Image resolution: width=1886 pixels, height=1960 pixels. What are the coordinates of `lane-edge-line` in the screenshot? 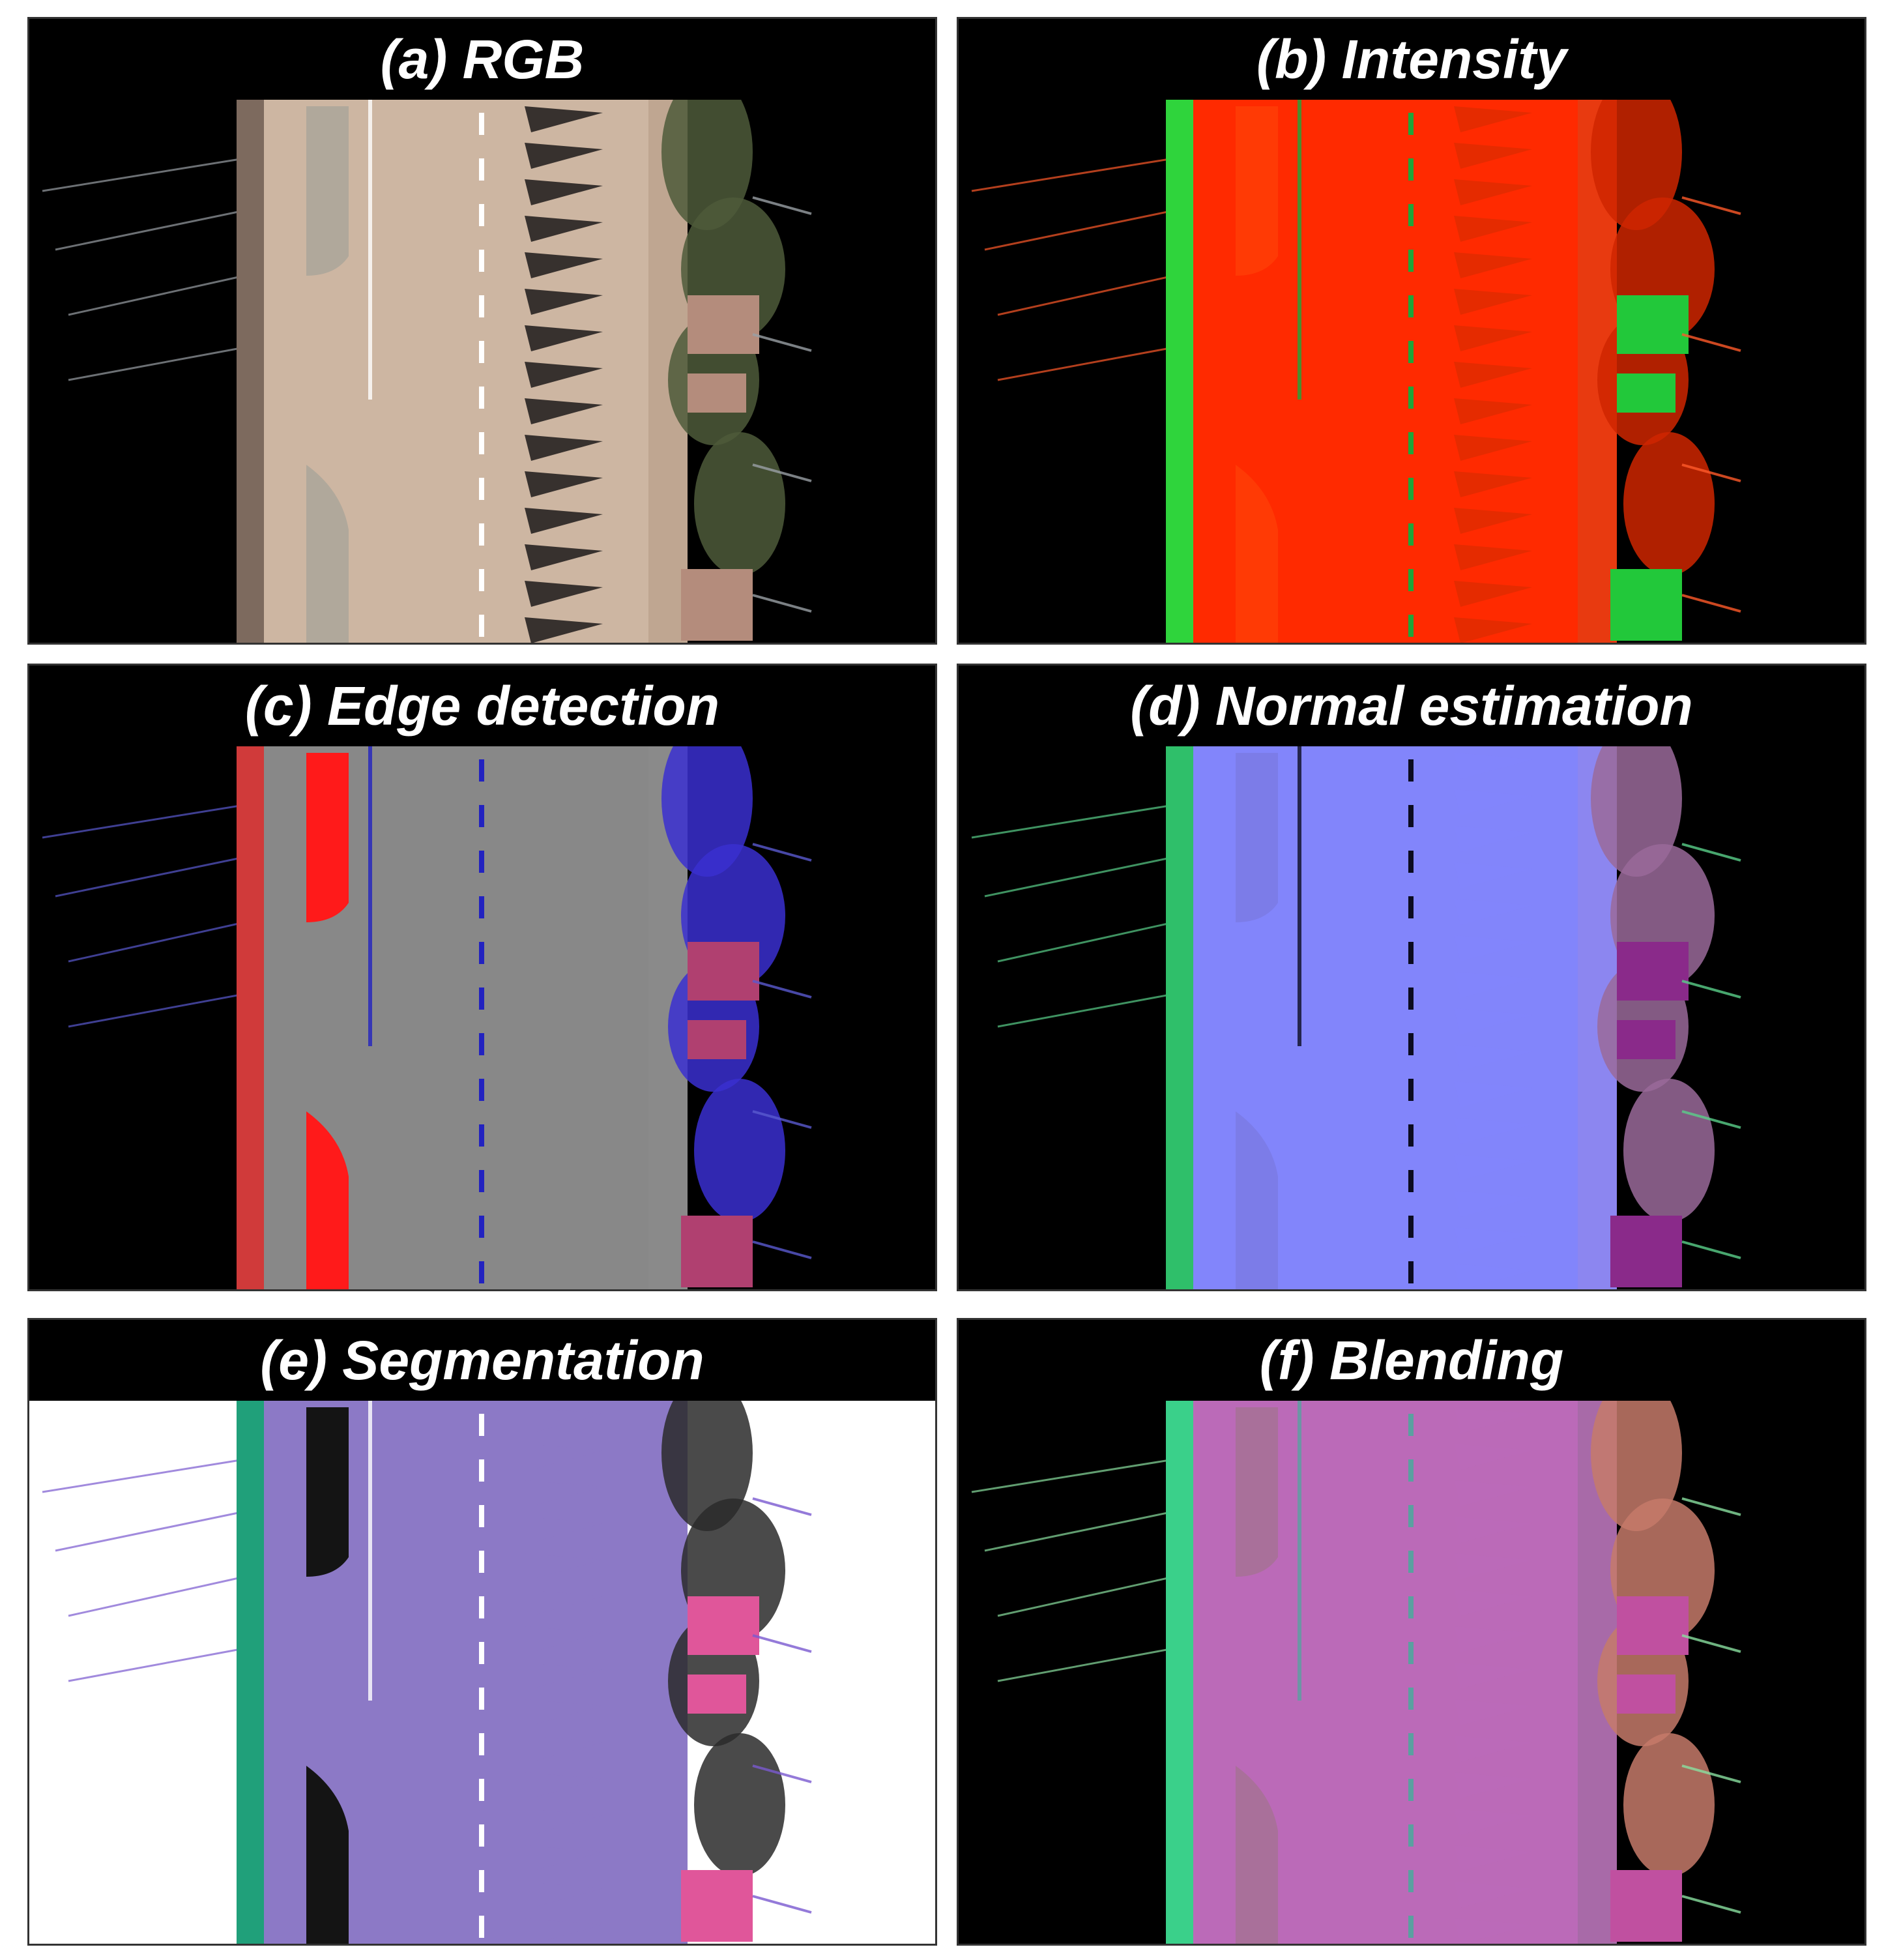 It's located at (1299, 250).